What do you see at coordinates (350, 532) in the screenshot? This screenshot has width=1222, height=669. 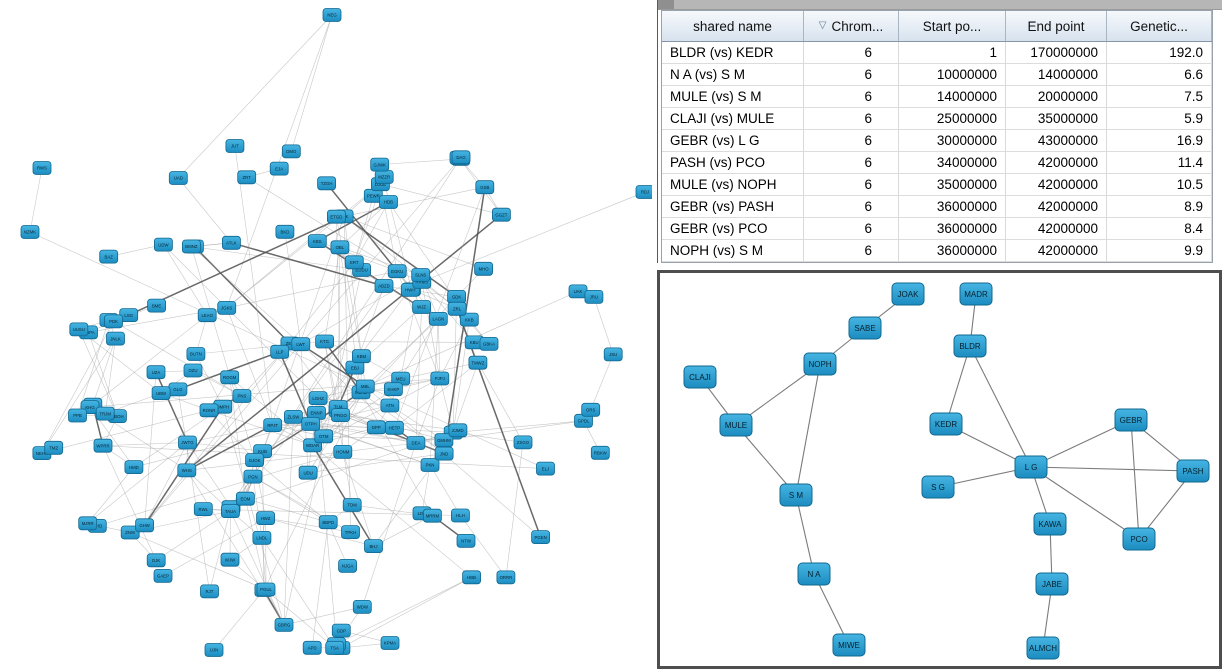 I see `network-node: TPKH` at bounding box center [350, 532].